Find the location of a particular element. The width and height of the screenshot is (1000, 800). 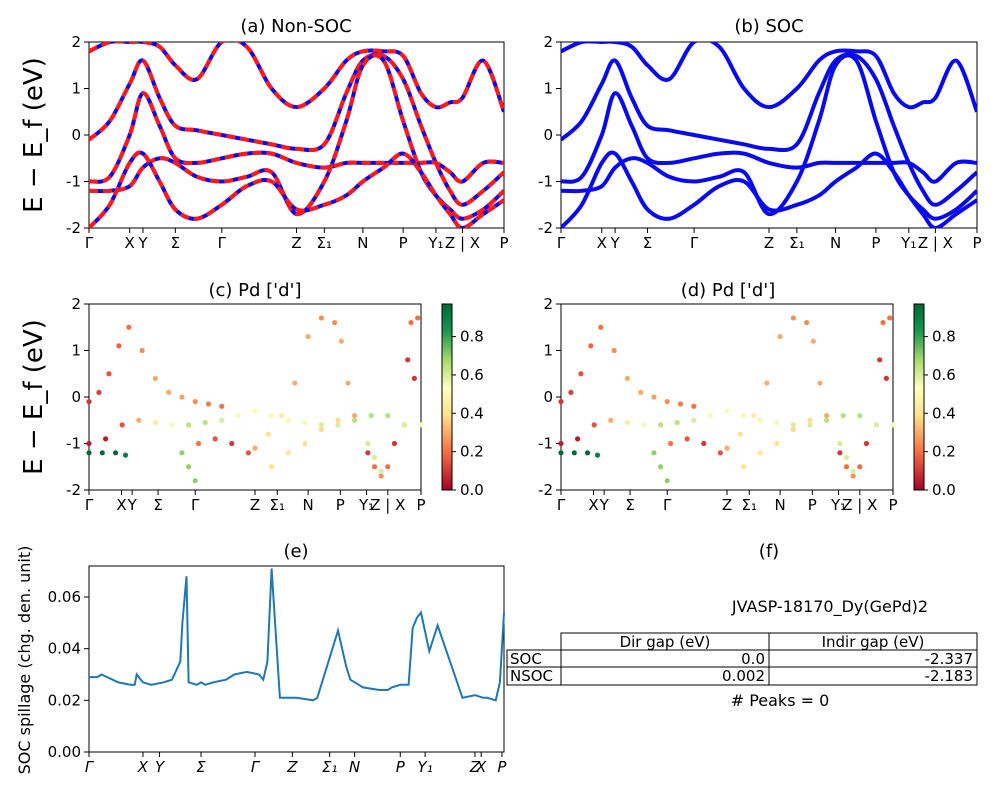

plot-a-xtick-label-6: Σ₁ is located at coordinates (325, 243).